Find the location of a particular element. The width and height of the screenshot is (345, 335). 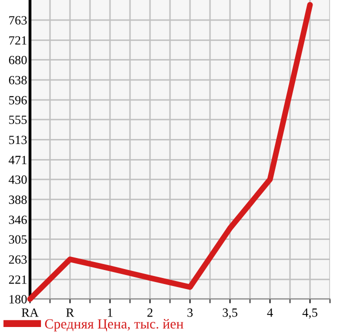

x-tick-label: 4,5 is located at coordinates (310, 313).